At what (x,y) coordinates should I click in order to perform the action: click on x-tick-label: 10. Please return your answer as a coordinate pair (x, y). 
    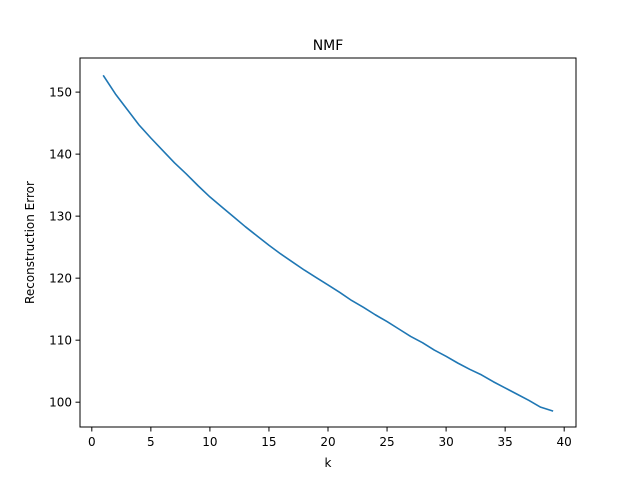
    Looking at the image, I should click on (209, 442).